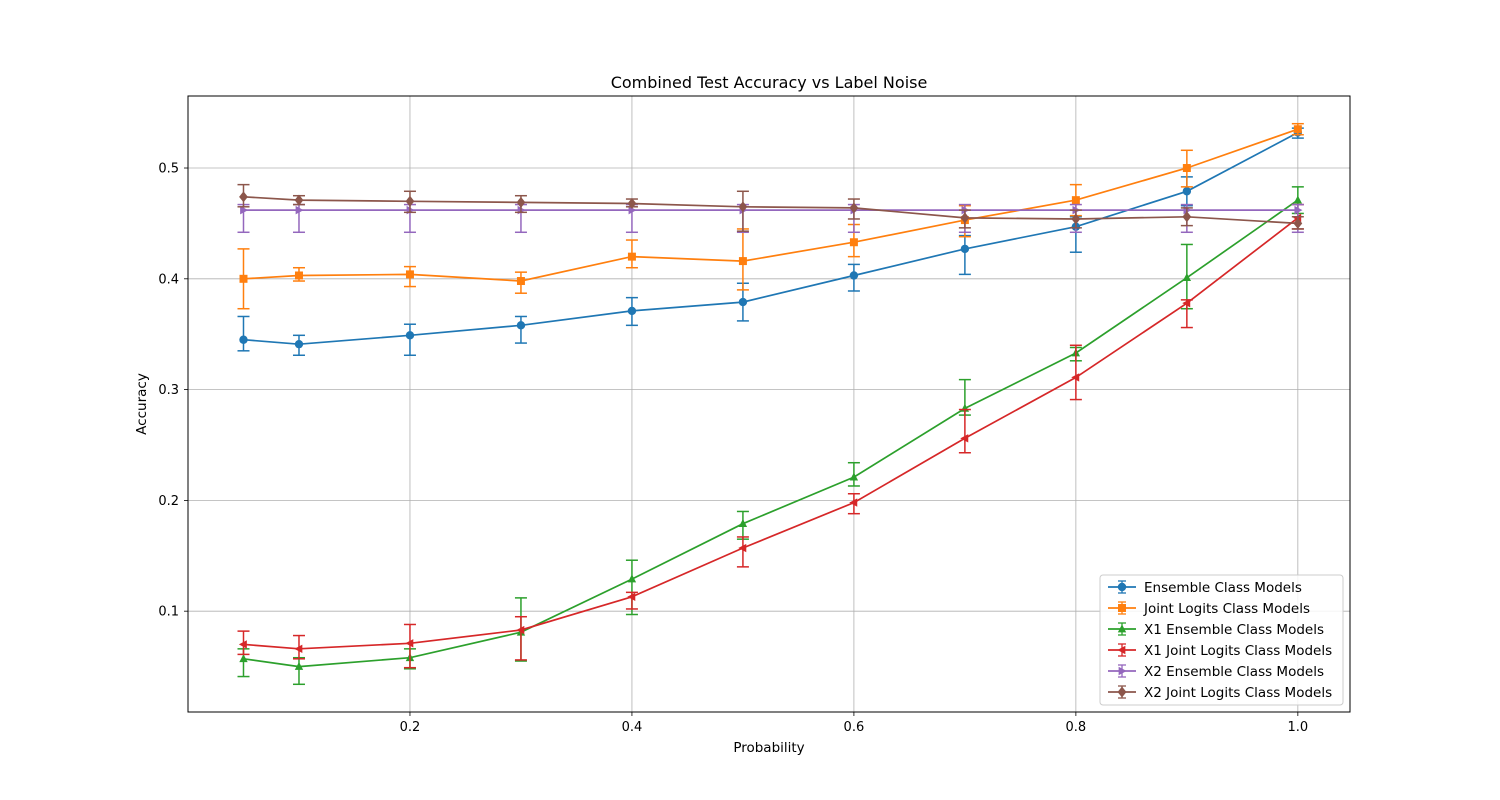 Image resolution: width=1500 pixels, height=800 pixels. Describe the element at coordinates (1226, 609) in the screenshot. I see `legend-label: Joint Logits Class Models` at that location.